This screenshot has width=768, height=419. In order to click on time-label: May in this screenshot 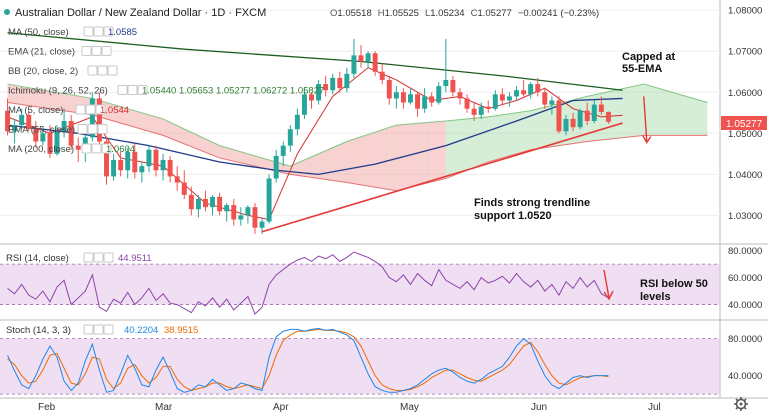, I will do `click(409, 407)`.